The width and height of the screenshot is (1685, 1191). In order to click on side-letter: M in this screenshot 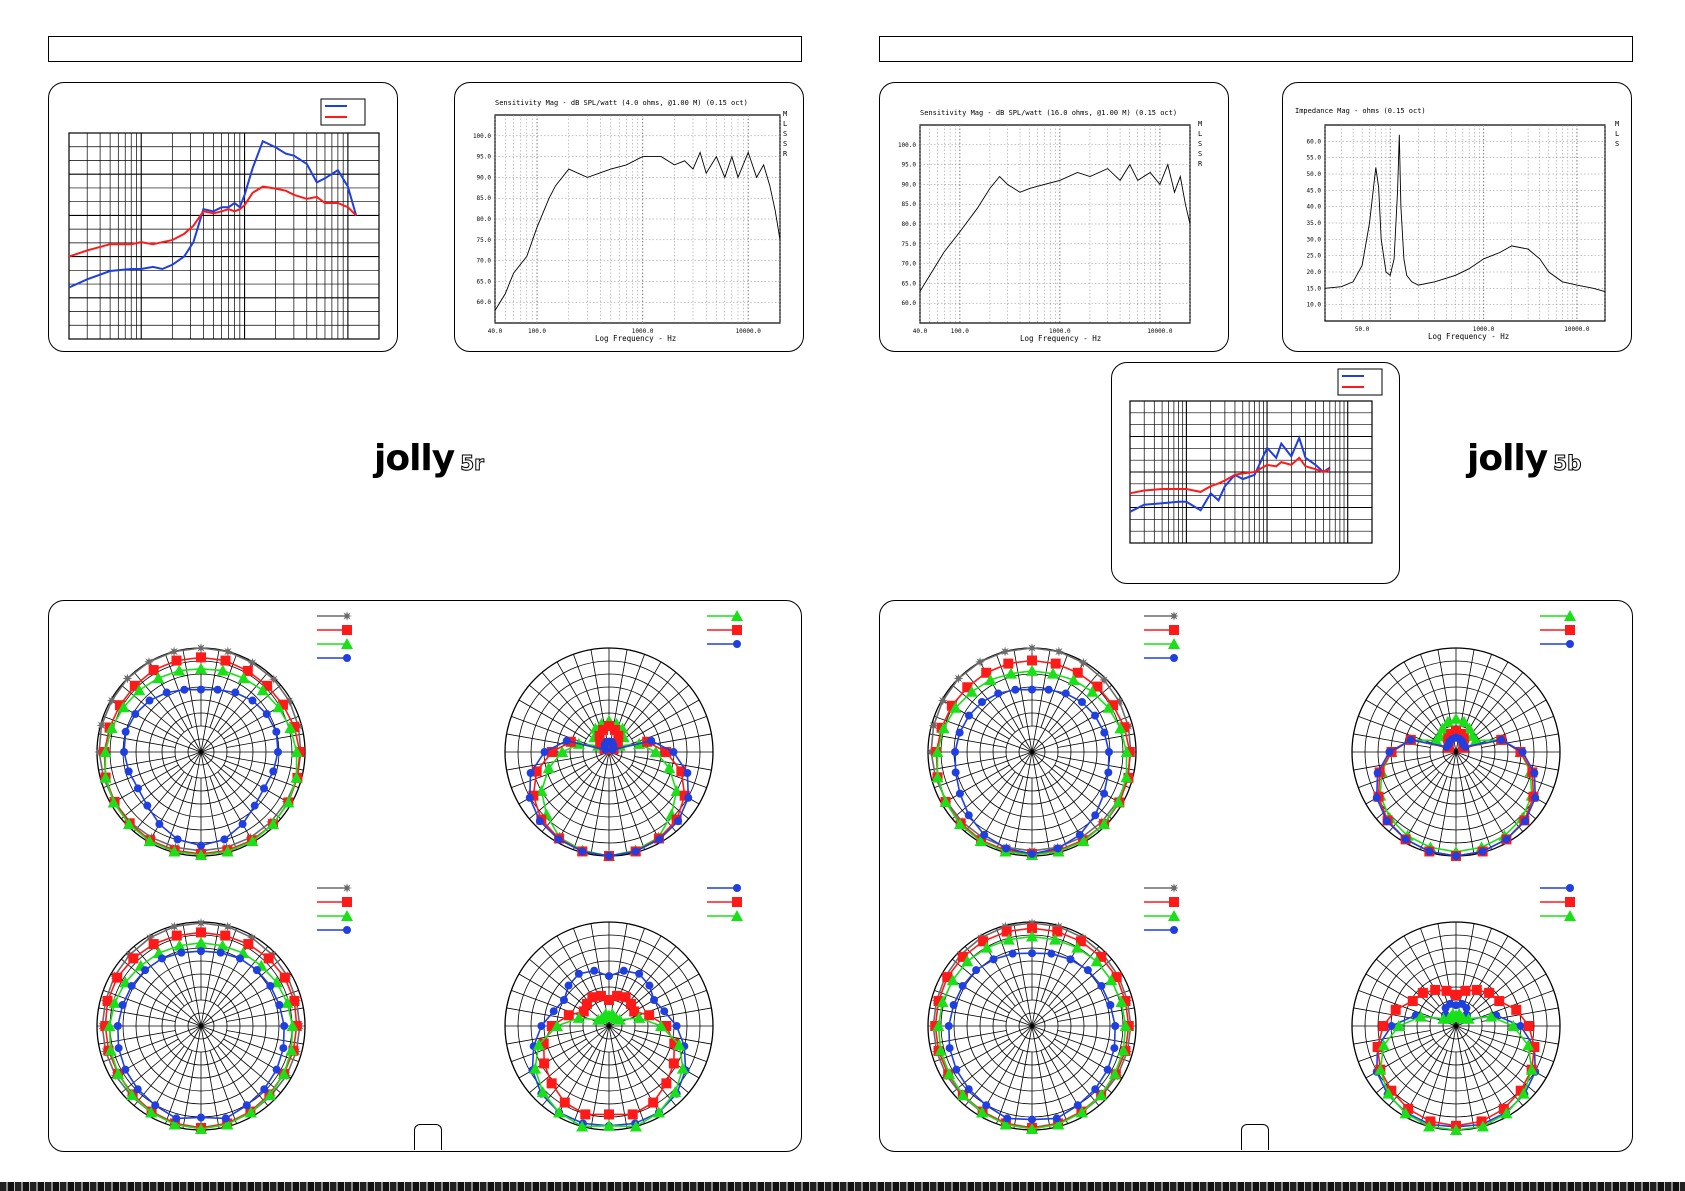, I will do `click(785, 114)`.